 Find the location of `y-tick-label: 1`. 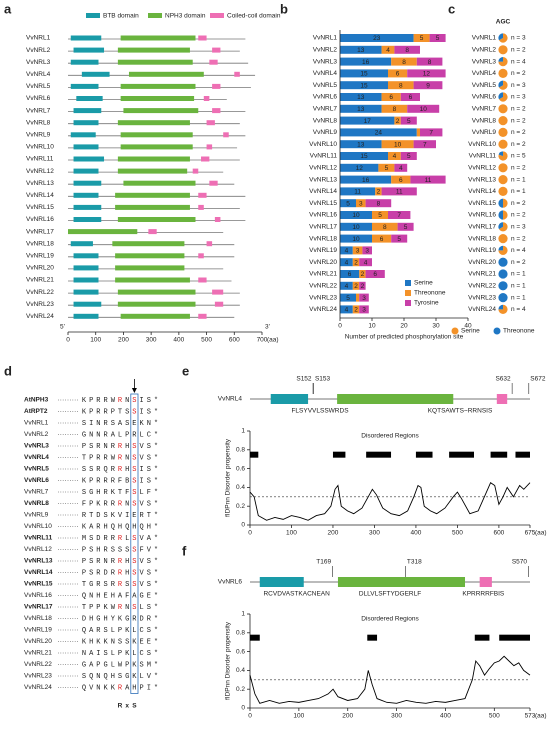

y-tick-label: 1 is located at coordinates (243, 614).